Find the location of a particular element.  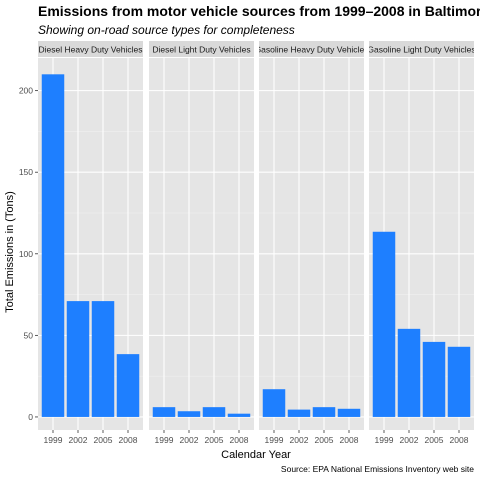

facet-strip-label: Gasoline Light Duty Vehicles is located at coordinates (421, 50).